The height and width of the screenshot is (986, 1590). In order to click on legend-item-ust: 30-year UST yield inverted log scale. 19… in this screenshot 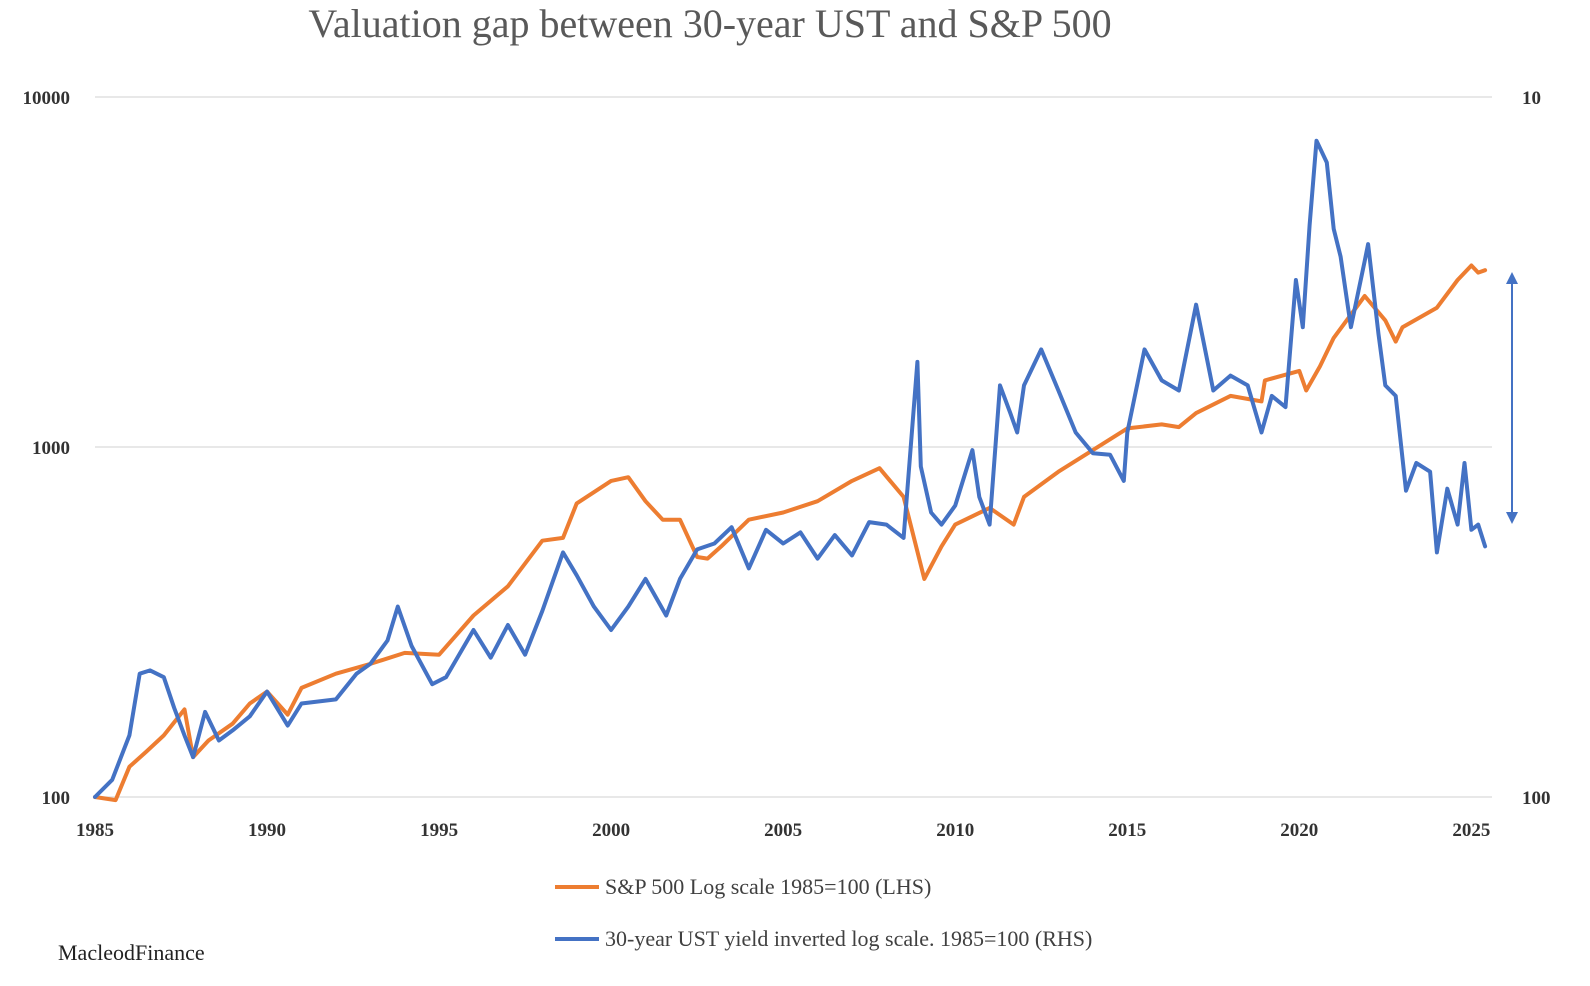, I will do `click(823, 939)`.